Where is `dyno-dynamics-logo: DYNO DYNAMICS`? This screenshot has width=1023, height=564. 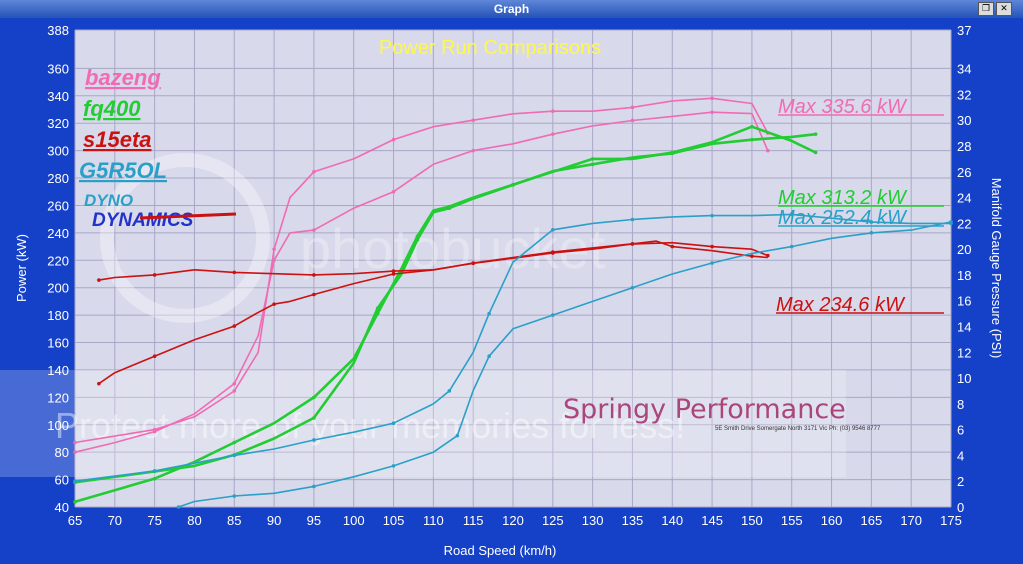
dyno-dynamics-logo: DYNO DYNAMICS is located at coordinates (160, 211).